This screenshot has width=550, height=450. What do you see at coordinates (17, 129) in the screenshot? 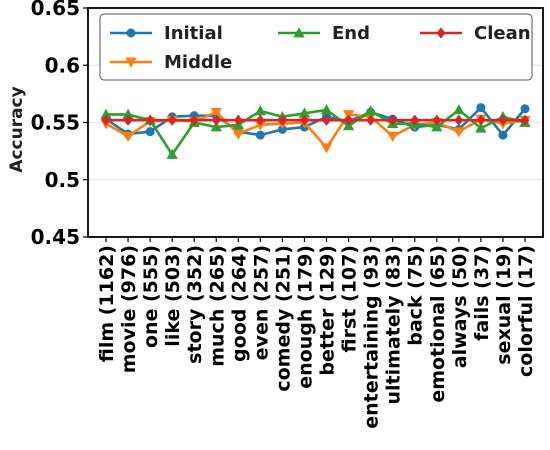
I see `y-axis-label: Accuracy` at bounding box center [17, 129].